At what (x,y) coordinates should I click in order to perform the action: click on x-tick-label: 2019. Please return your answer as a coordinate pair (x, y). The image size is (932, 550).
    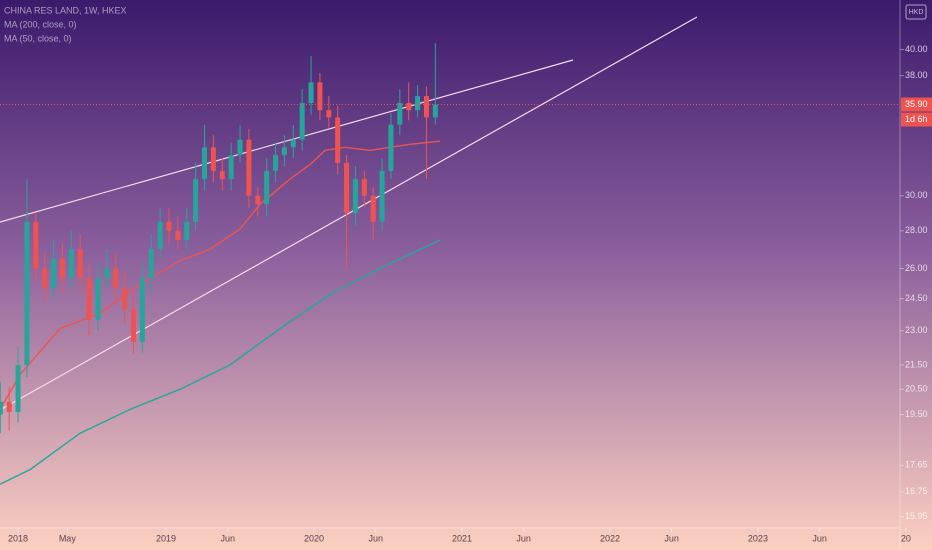
    Looking at the image, I should click on (166, 538).